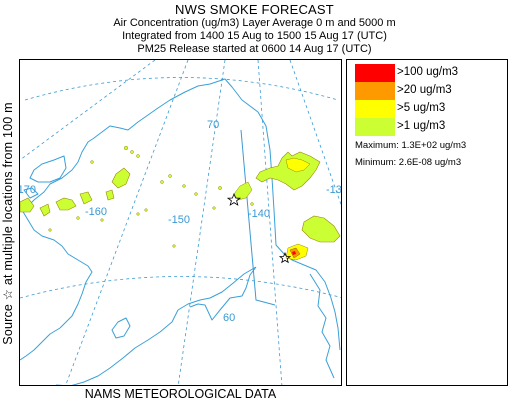 The image size is (509, 401). Describe the element at coordinates (201, 222) in the screenshot. I see `lon-150-line` at that location.